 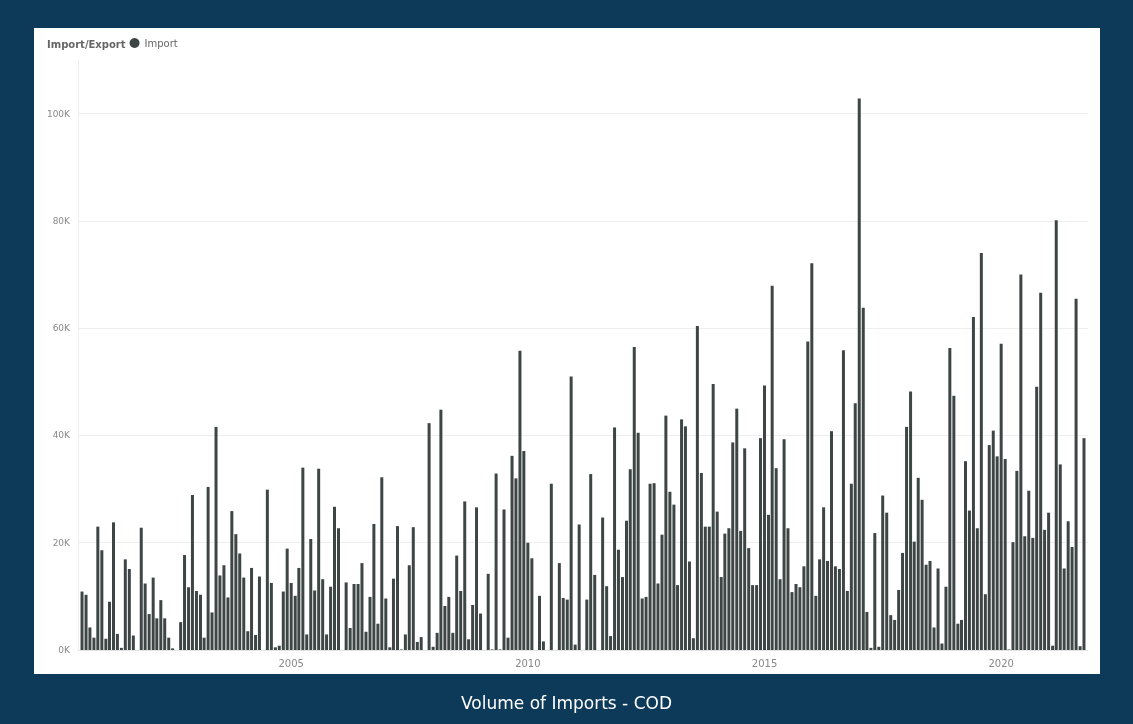 What do you see at coordinates (59, 113) in the screenshot?
I see `y-tick-label: 100K` at bounding box center [59, 113].